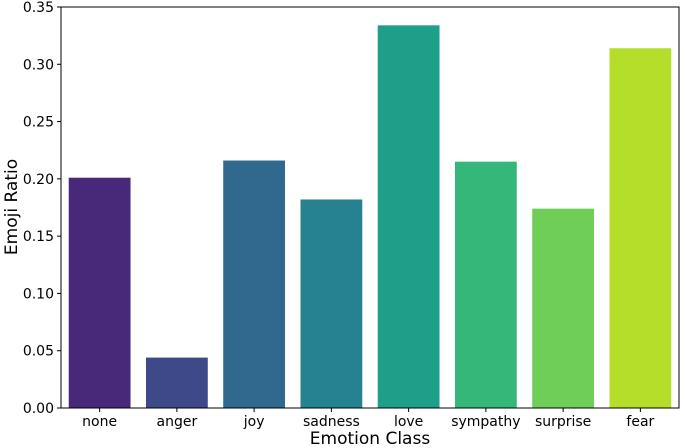 Image resolution: width=685 pixels, height=448 pixels. I want to click on x-tick-label: love, so click(408, 422).